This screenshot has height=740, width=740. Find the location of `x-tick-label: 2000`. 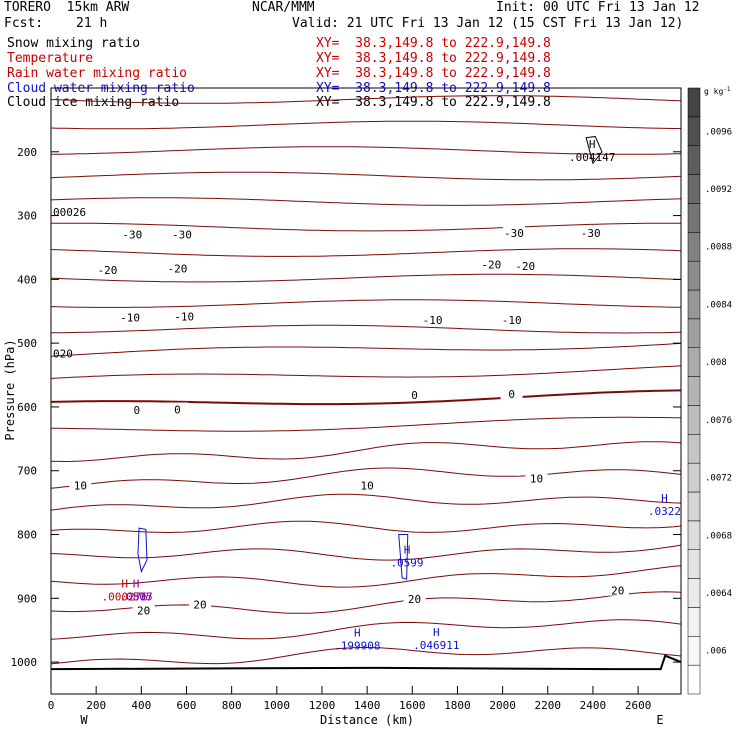

x-tick-label: 2000 is located at coordinates (502, 705).